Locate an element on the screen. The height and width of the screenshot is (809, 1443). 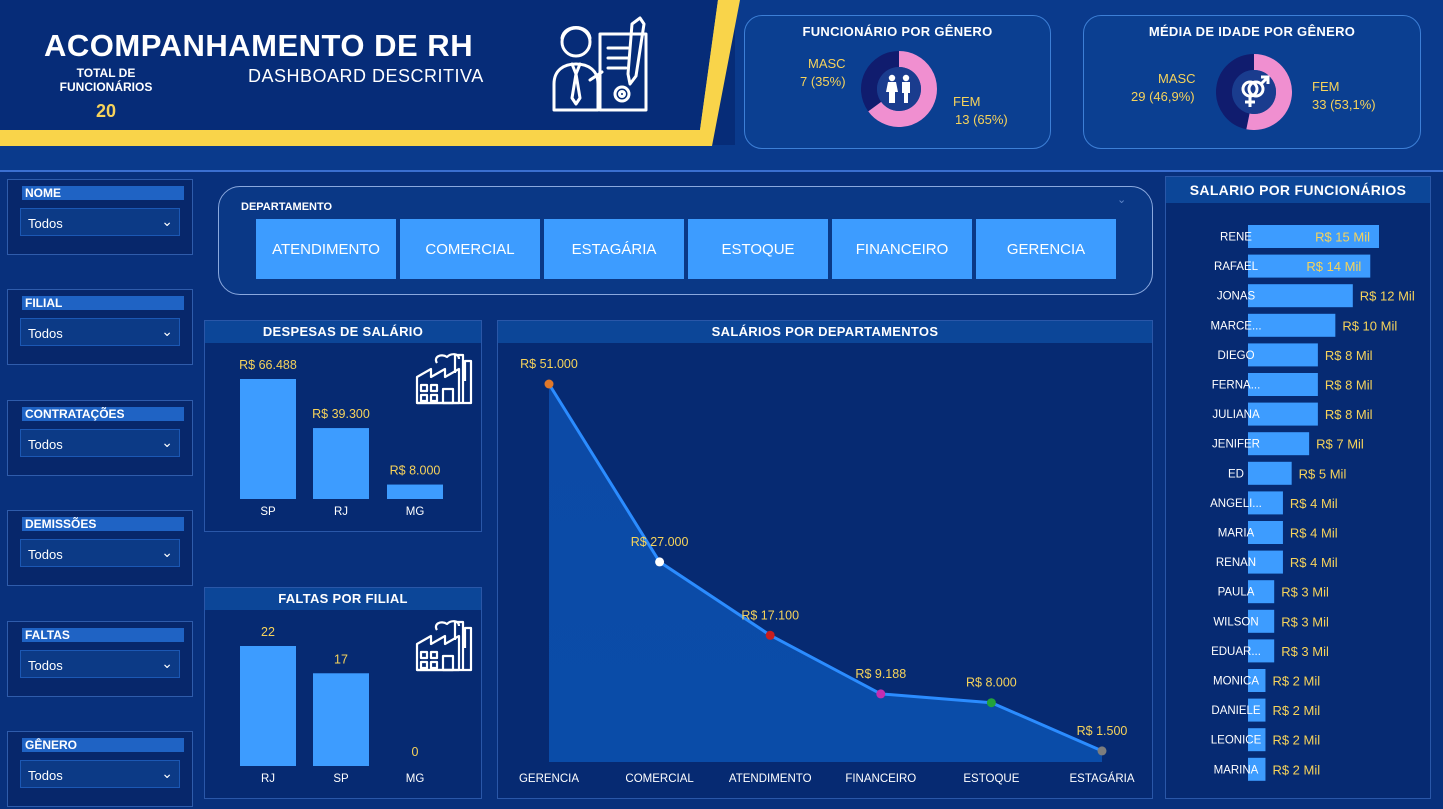
bar-data-label: R$ 8 Mil is located at coordinates (1349, 414).